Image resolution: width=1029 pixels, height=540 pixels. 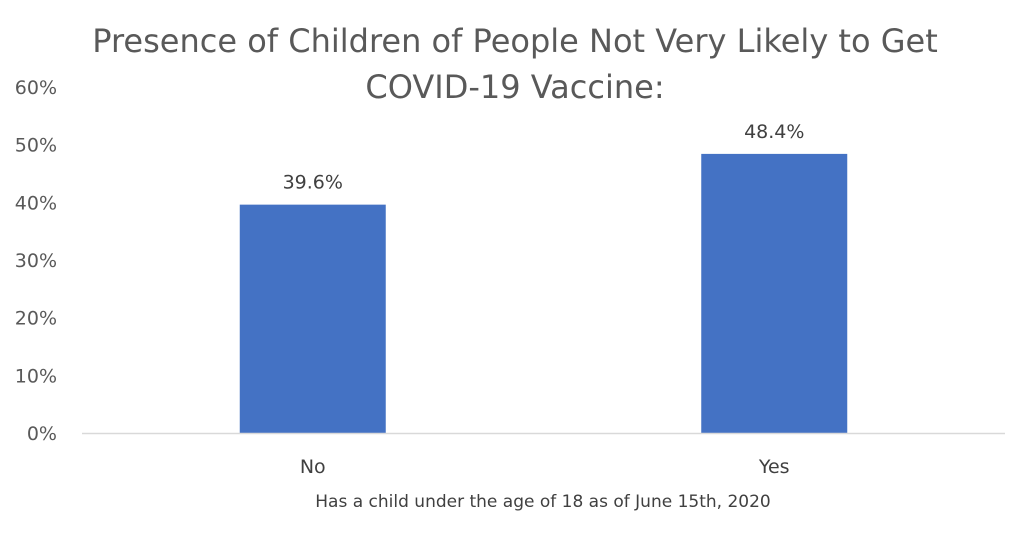 I want to click on bar-data-label: 39.6%, so click(x=313, y=183).